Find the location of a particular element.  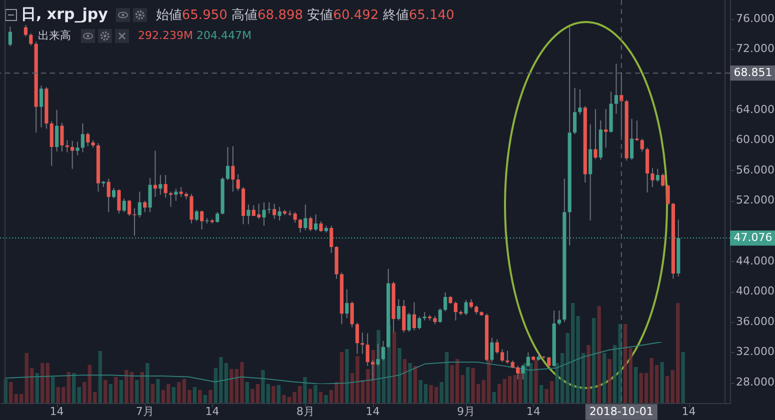

x-tick-label: 7月 is located at coordinates (145, 411).